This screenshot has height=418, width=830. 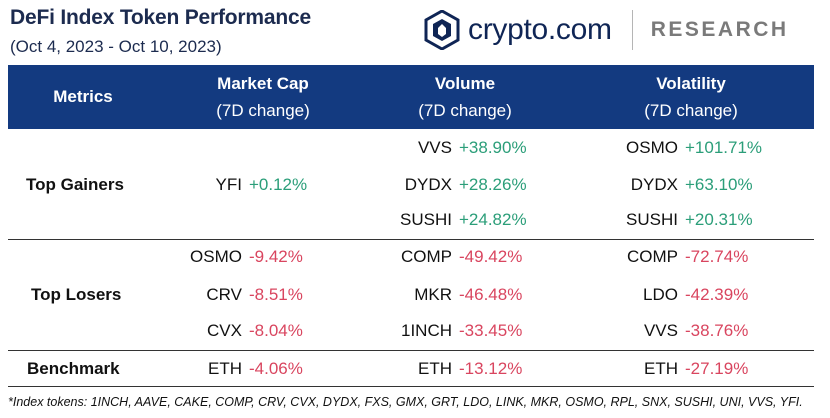 I want to click on table-cell: VVS -38.76%, so click(x=696, y=330).